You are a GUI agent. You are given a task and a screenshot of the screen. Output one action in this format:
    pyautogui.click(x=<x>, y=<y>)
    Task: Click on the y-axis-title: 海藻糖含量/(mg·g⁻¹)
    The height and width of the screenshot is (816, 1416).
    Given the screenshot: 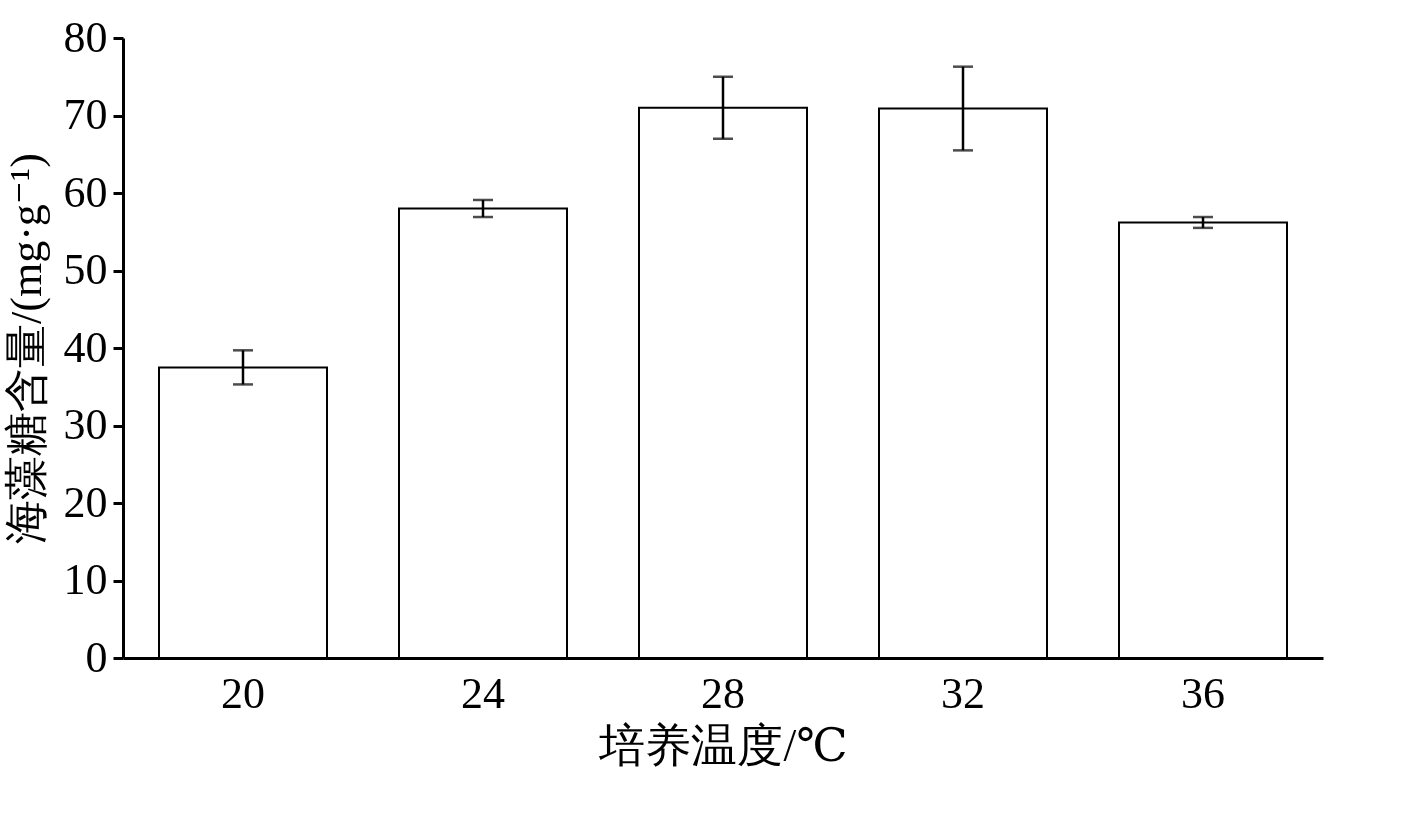 What is the action you would take?
    pyautogui.click(x=26, y=348)
    